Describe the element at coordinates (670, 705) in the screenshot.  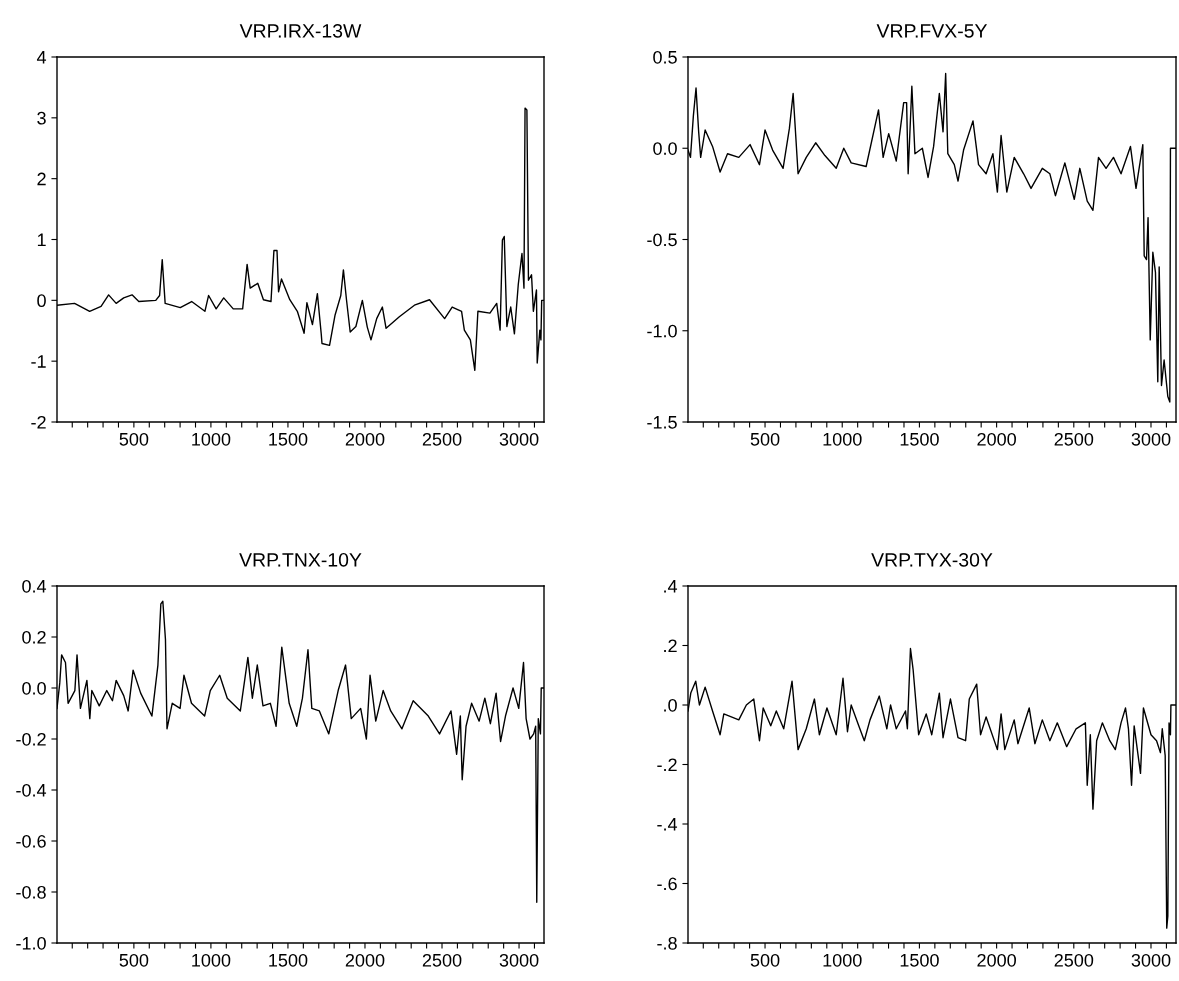
I see `y-tick-label: .0` at that location.